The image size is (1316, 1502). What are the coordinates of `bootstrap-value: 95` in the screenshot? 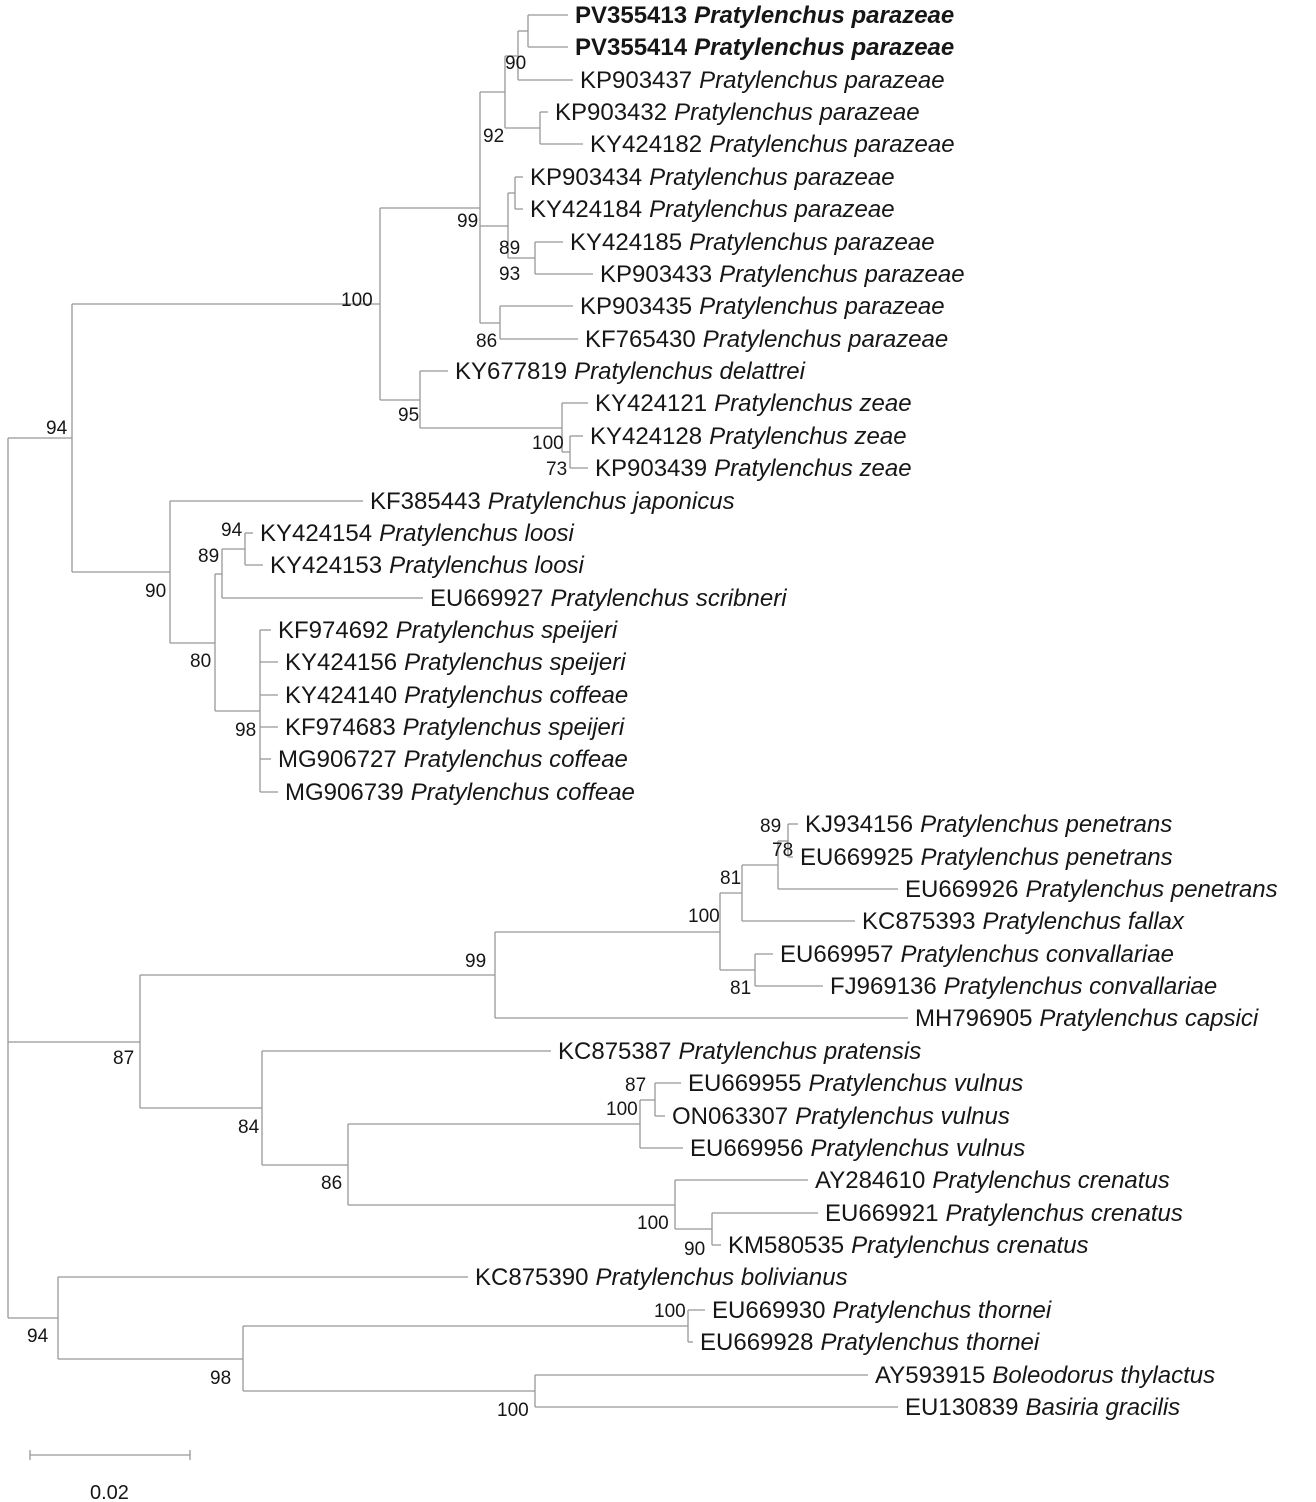 It's located at (408, 415).